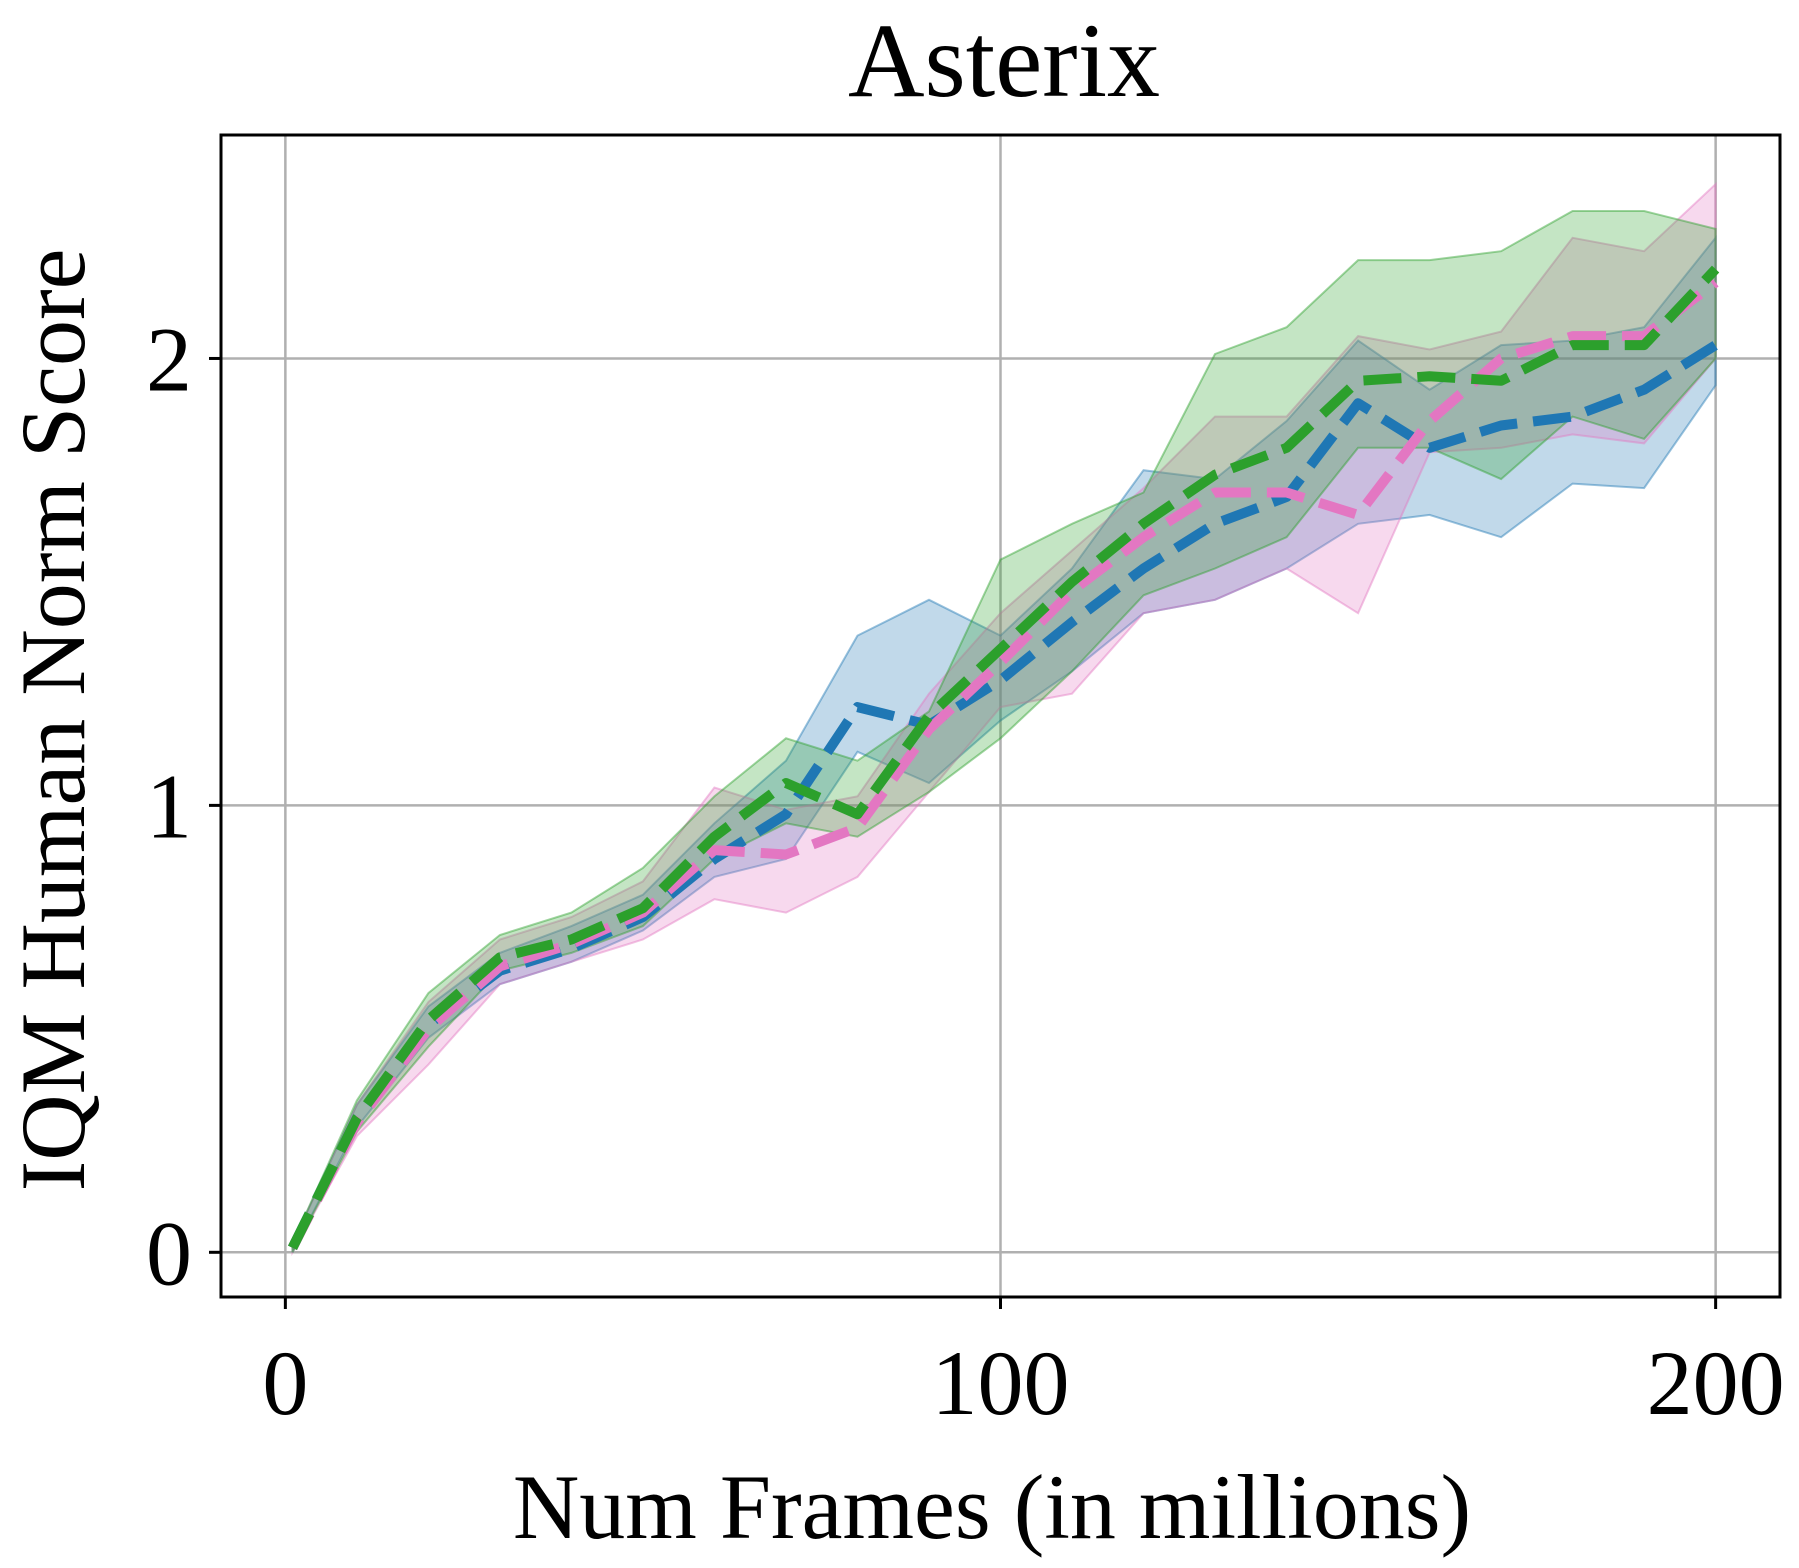 This screenshot has width=1799, height=1568. Describe the element at coordinates (1001, 1383) in the screenshot. I see `x-tick-label: 100` at that location.